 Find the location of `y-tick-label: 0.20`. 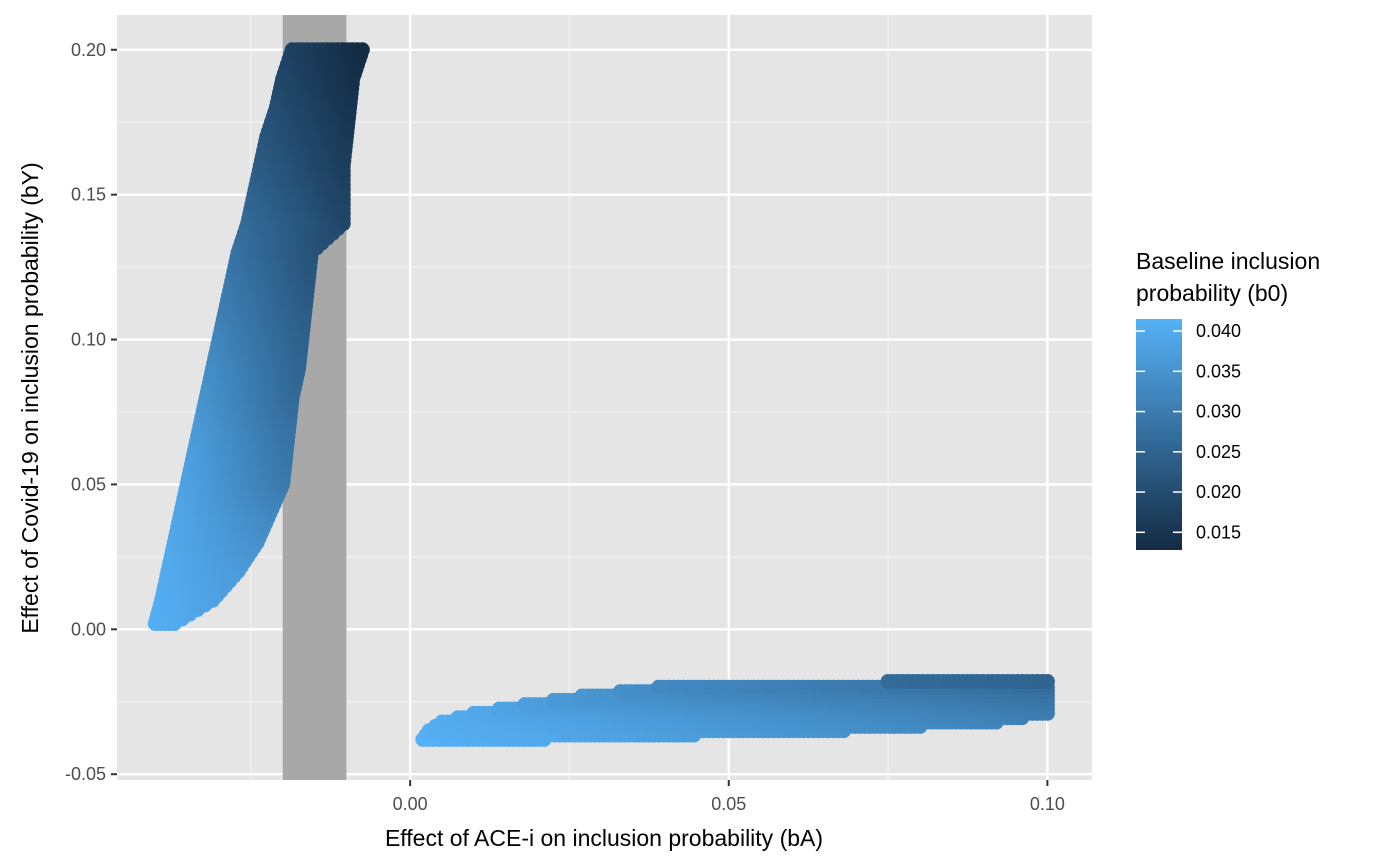

y-tick-label: 0.20 is located at coordinates (88, 50).